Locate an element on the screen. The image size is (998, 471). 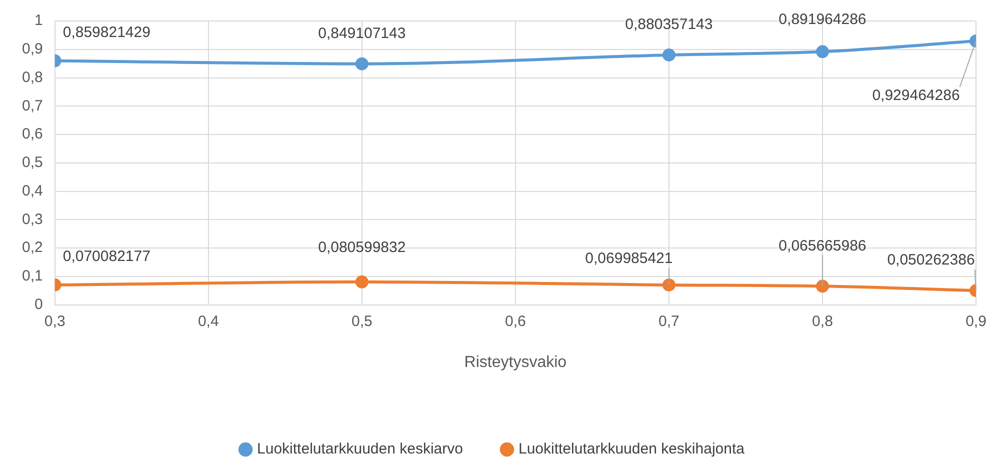
y-tick-label: 0,7 is located at coordinates (32, 105).